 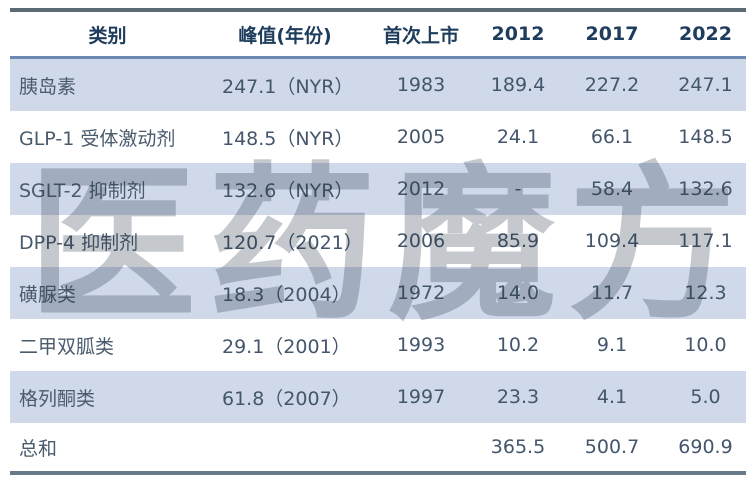 I want to click on cell-2017: 109.4, so click(x=612, y=241).